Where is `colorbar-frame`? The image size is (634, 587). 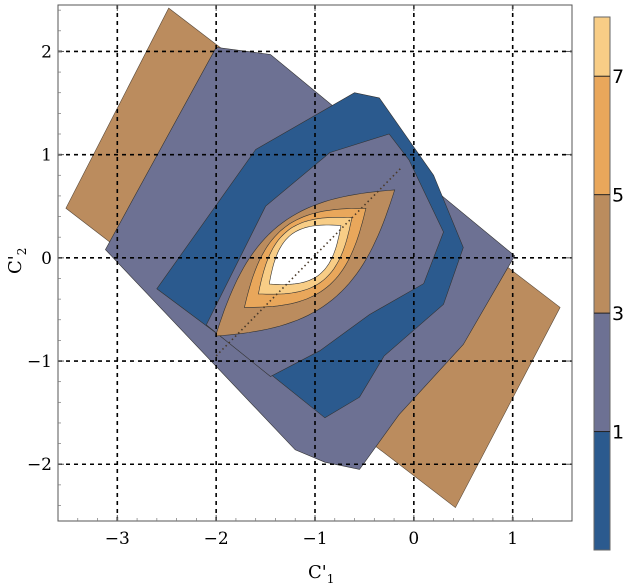 colorbar-frame is located at coordinates (602, 283).